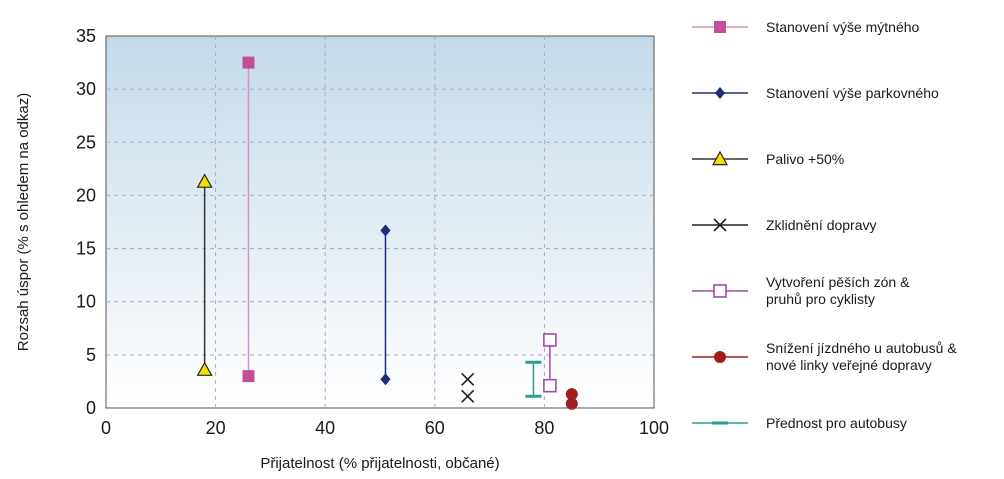 This screenshot has width=1004, height=479. Describe the element at coordinates (435, 428) in the screenshot. I see `x-tick-label: 60` at that location.